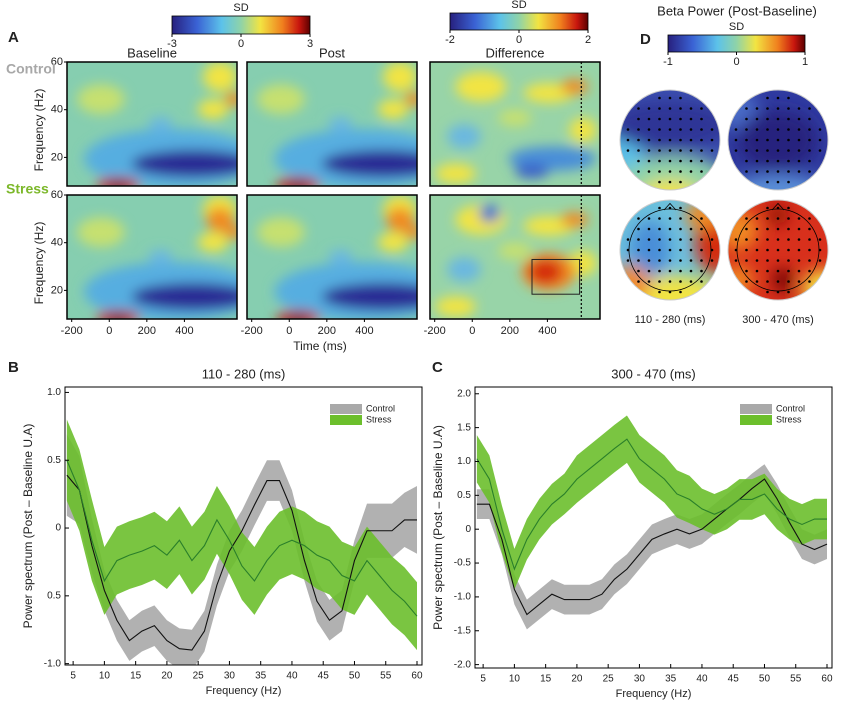  Describe the element at coordinates (386, 676) in the screenshot. I see `x-tick-label: 55` at that location.